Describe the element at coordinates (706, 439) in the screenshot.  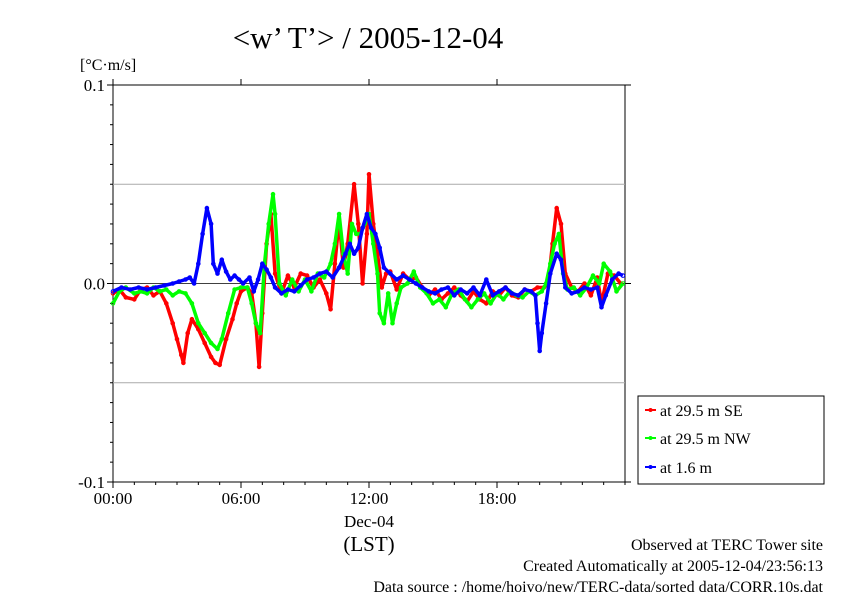
I see `legend-label-nw: at 29.5 m NW` at that location.